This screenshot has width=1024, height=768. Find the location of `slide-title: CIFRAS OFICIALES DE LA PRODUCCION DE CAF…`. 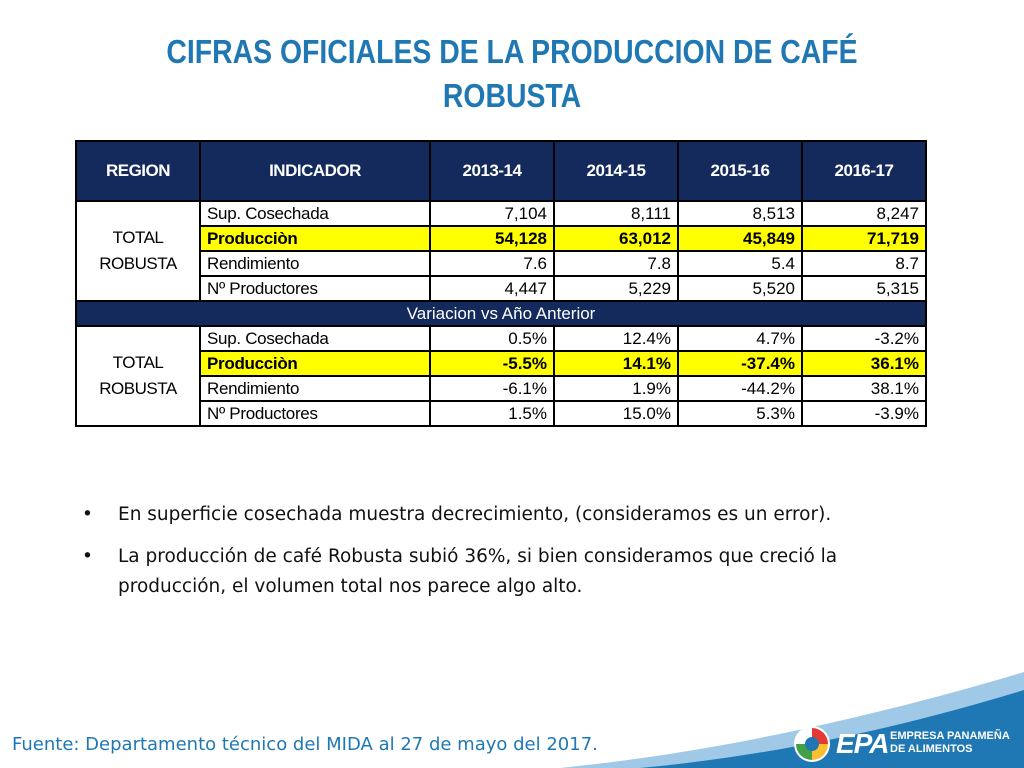

slide-title: CIFRAS OFICIALES DE LA PRODUCCION DE CAF… is located at coordinates (511, 74).